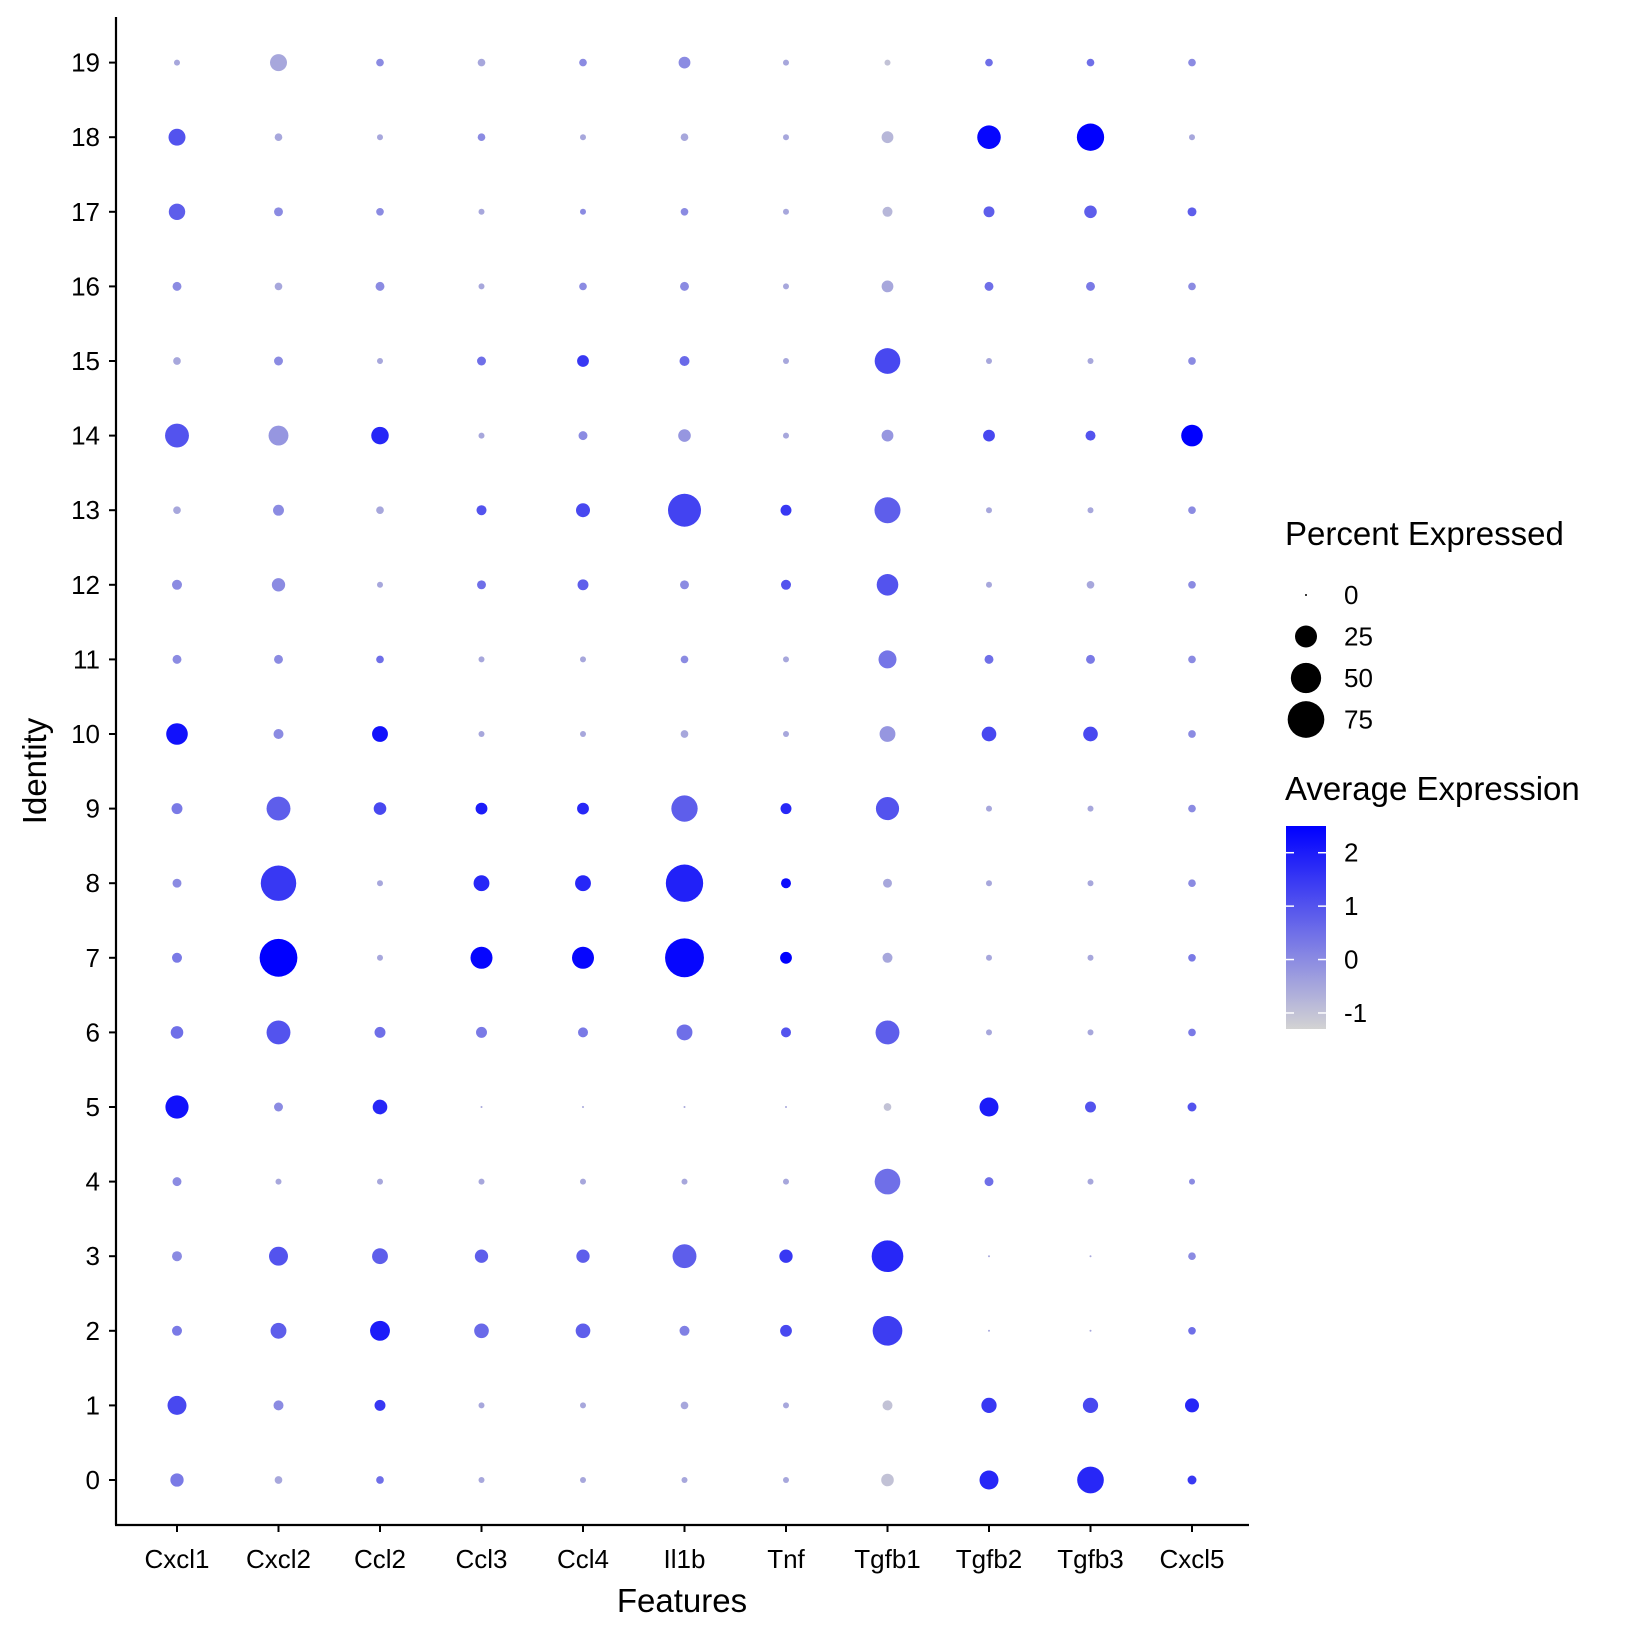 Image resolution: width=1632 pixels, height=1632 pixels. Describe the element at coordinates (583, 1559) in the screenshot. I see `x-tick-label: Ccl4` at that location.